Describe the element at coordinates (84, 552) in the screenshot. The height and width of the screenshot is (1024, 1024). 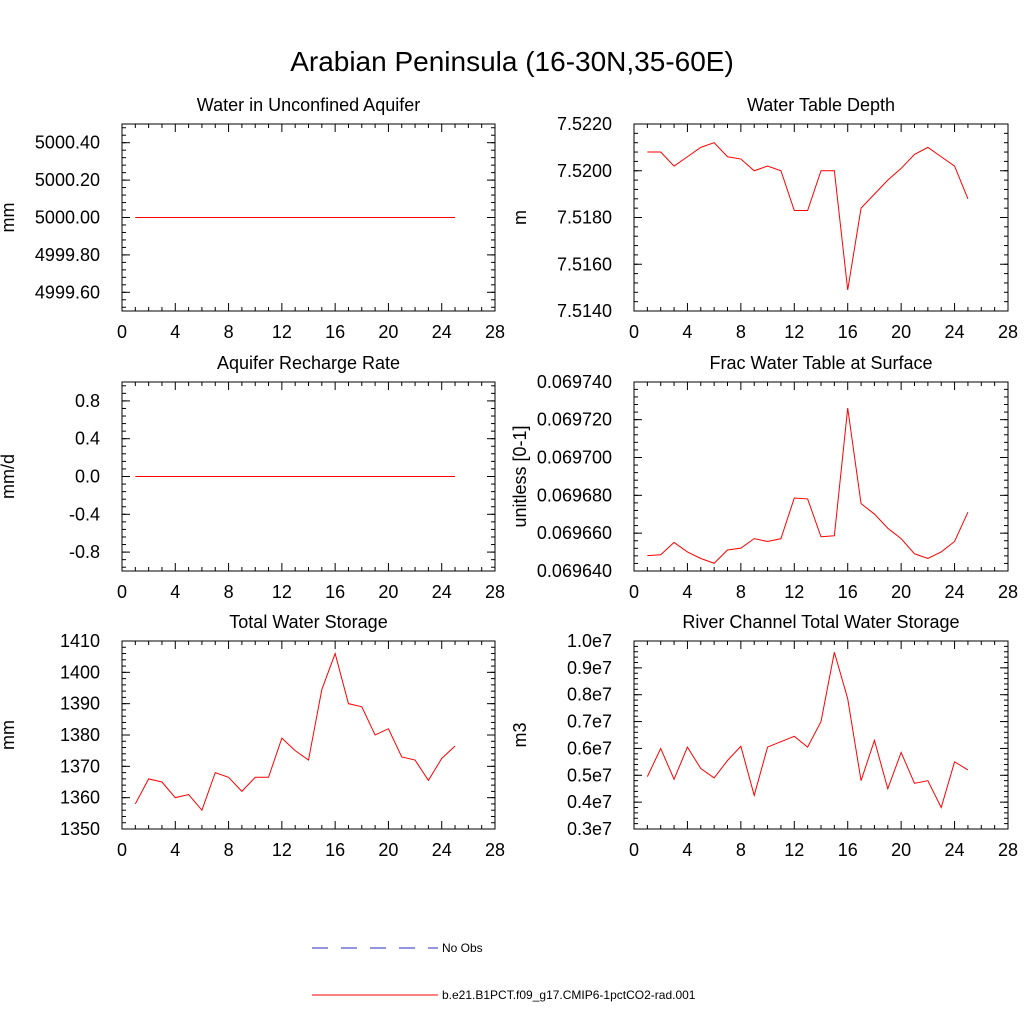
I see `y-tick-label: -0.8` at that location.